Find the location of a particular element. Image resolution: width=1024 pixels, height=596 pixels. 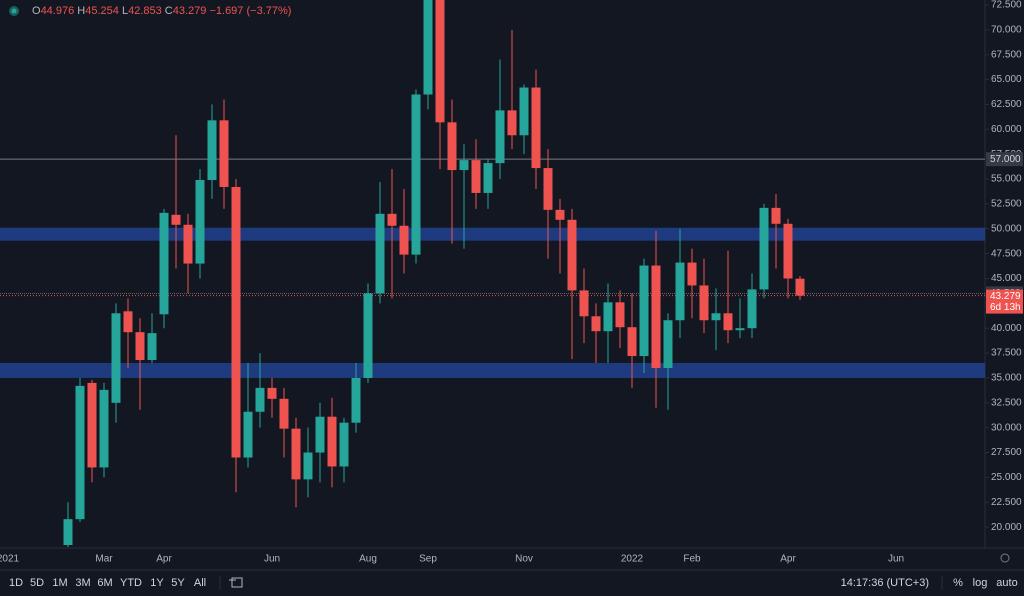

change-pct: (−3.77%) is located at coordinates (268, 11).